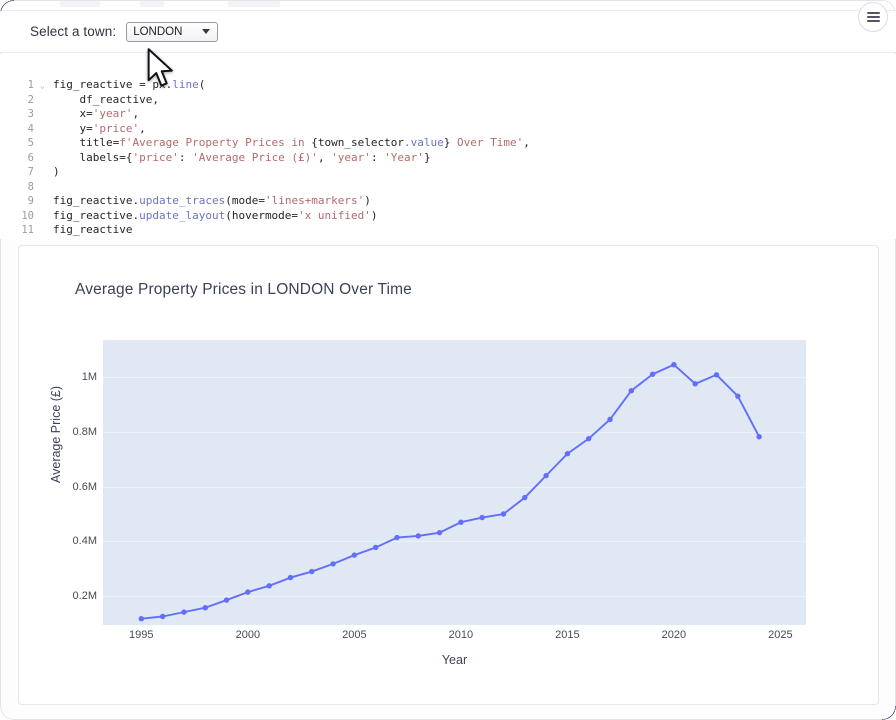  What do you see at coordinates (58, 482) in the screenshot?
I see `y-axis-ticks: 0.2M 0.4M 0.6M 0.8M 1M` at bounding box center [58, 482].